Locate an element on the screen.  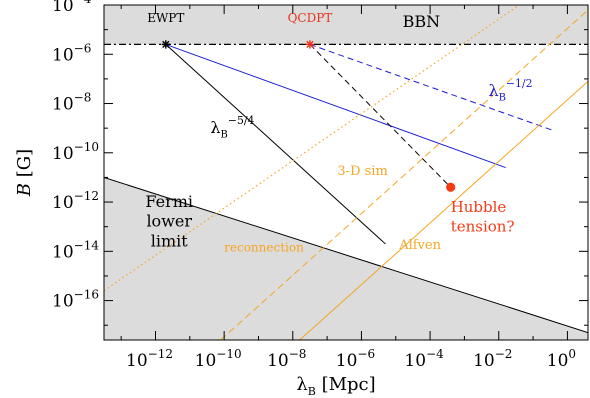
y-tick-label: 10⁻⁸ is located at coordinates (71, 103).